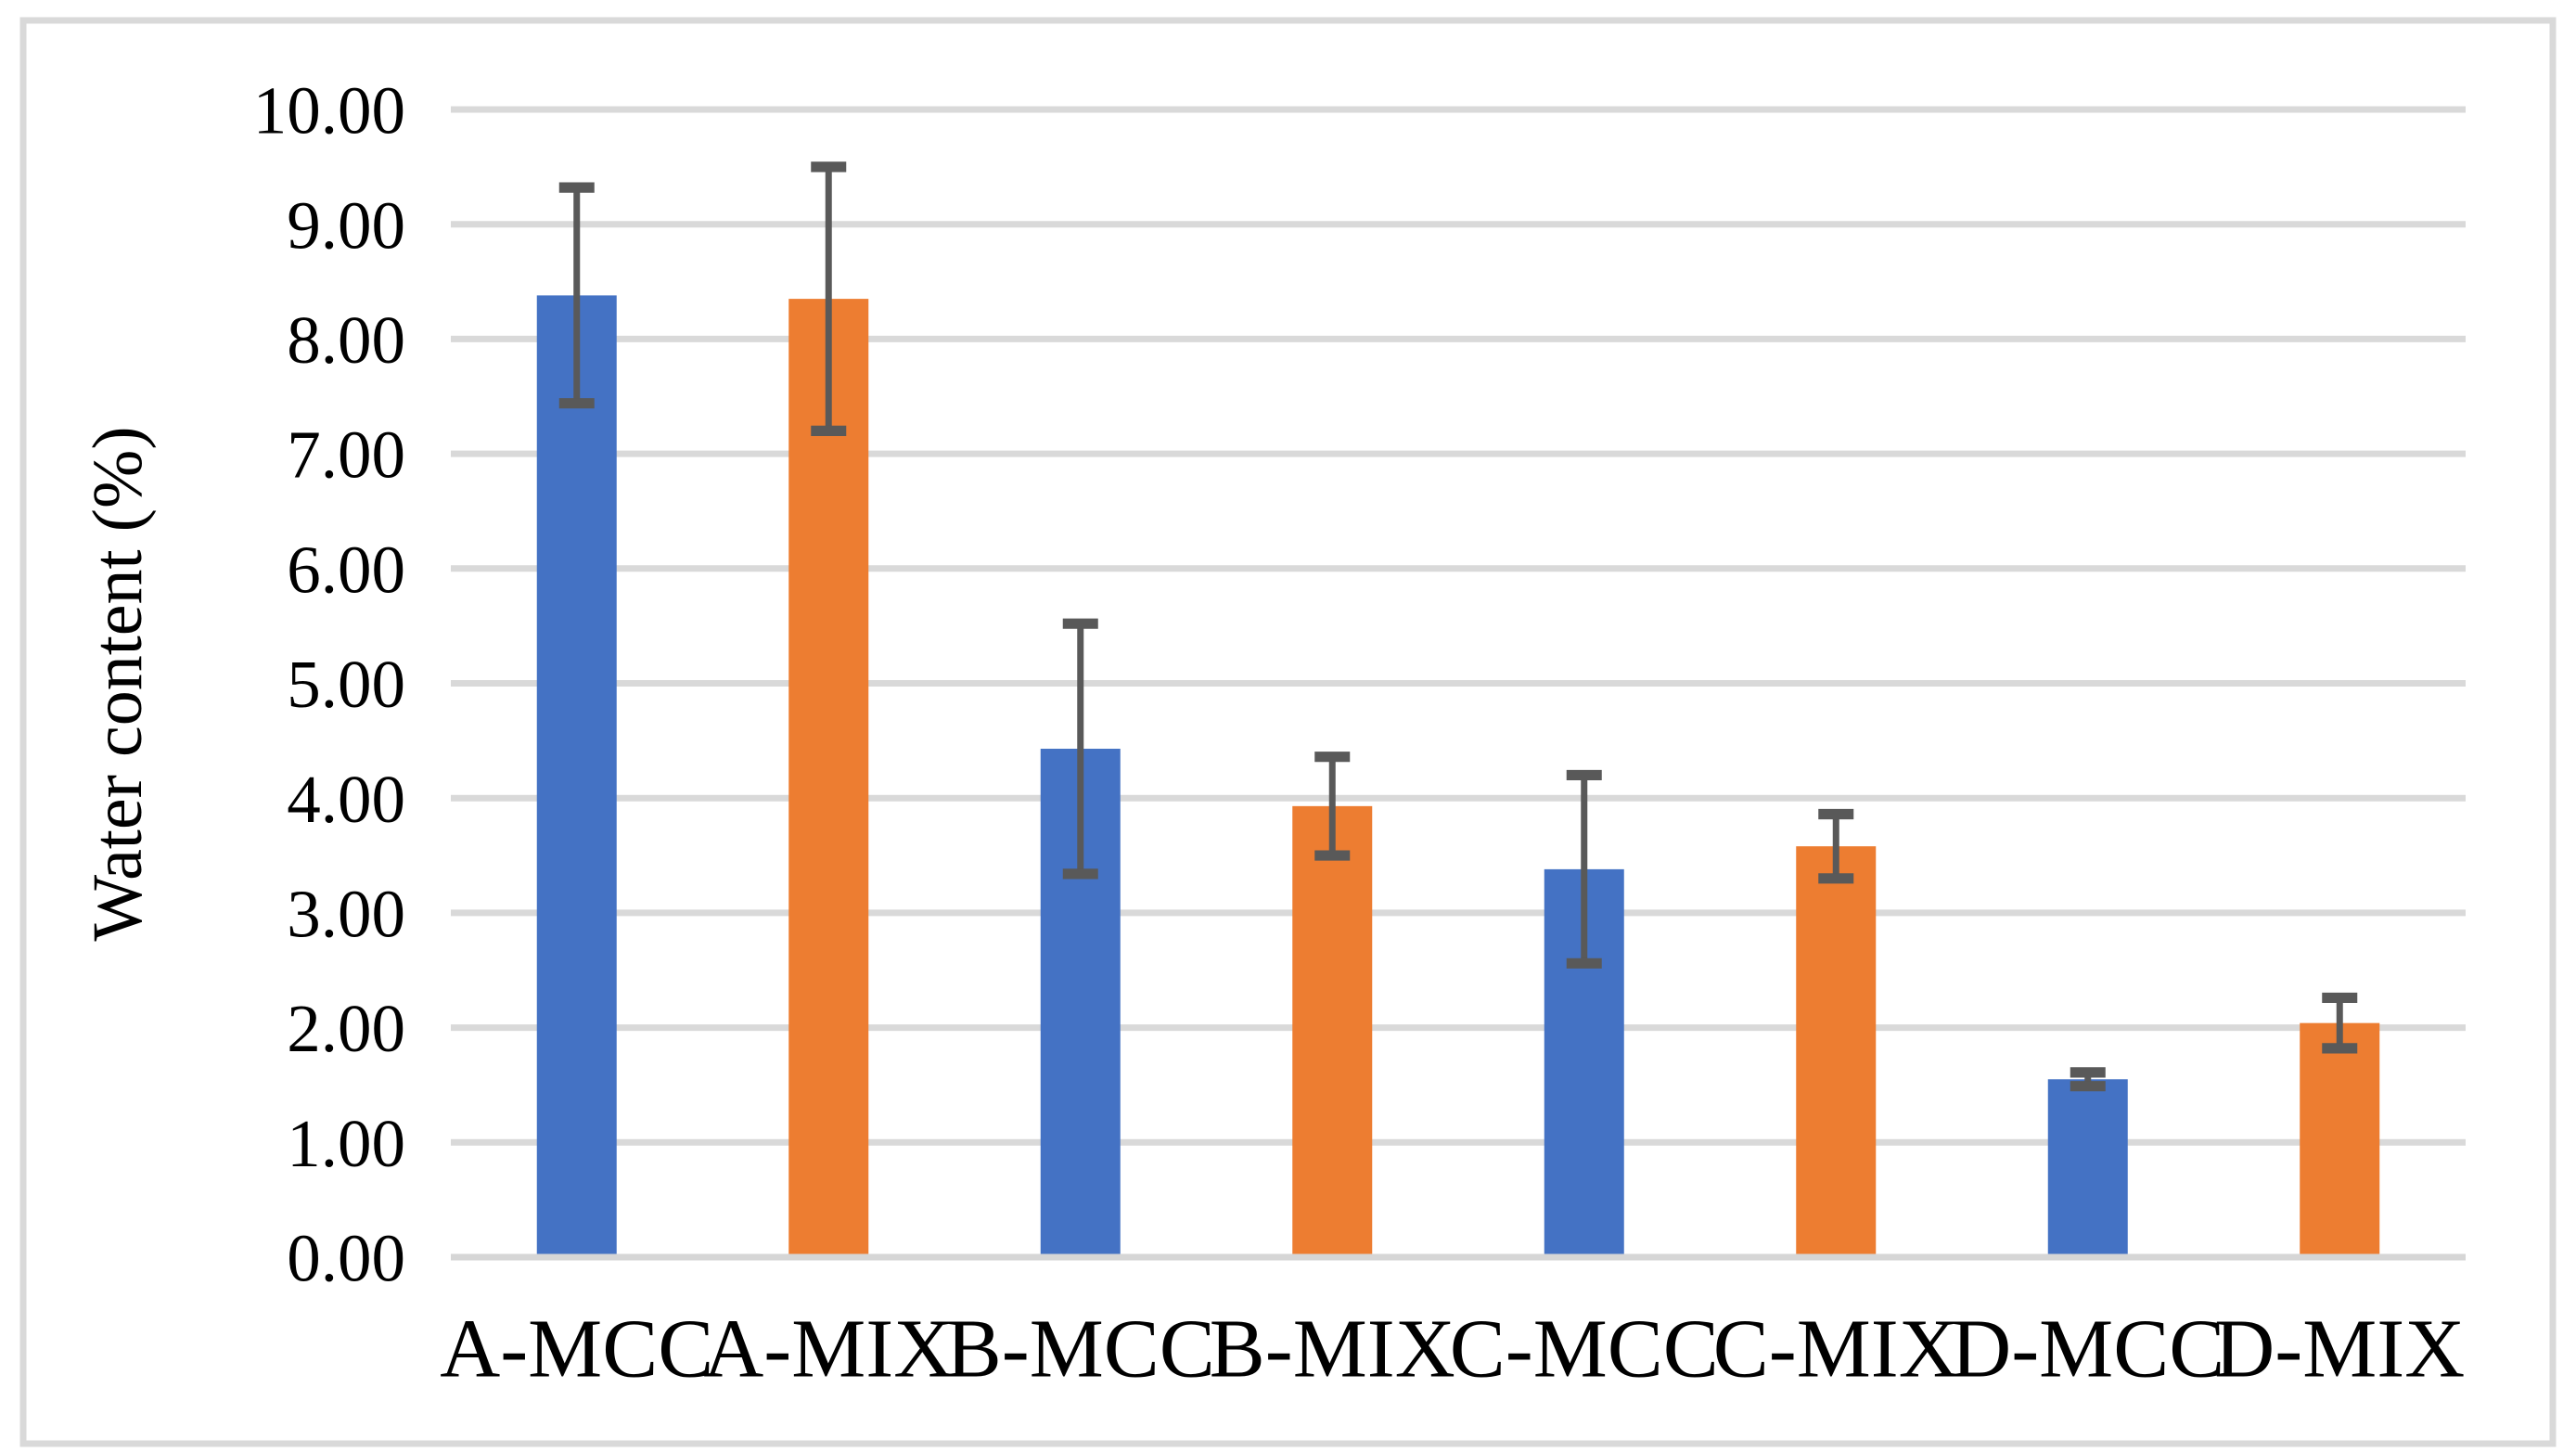  I want to click on bar-A-MCC, so click(576, 775).